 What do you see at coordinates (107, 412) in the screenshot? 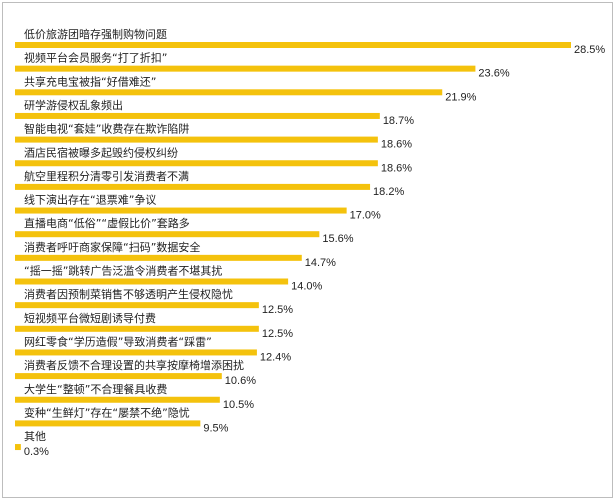
I see `category-label: 变种“生鲜灯”存在“屡禁不绝”隐忧` at bounding box center [107, 412].